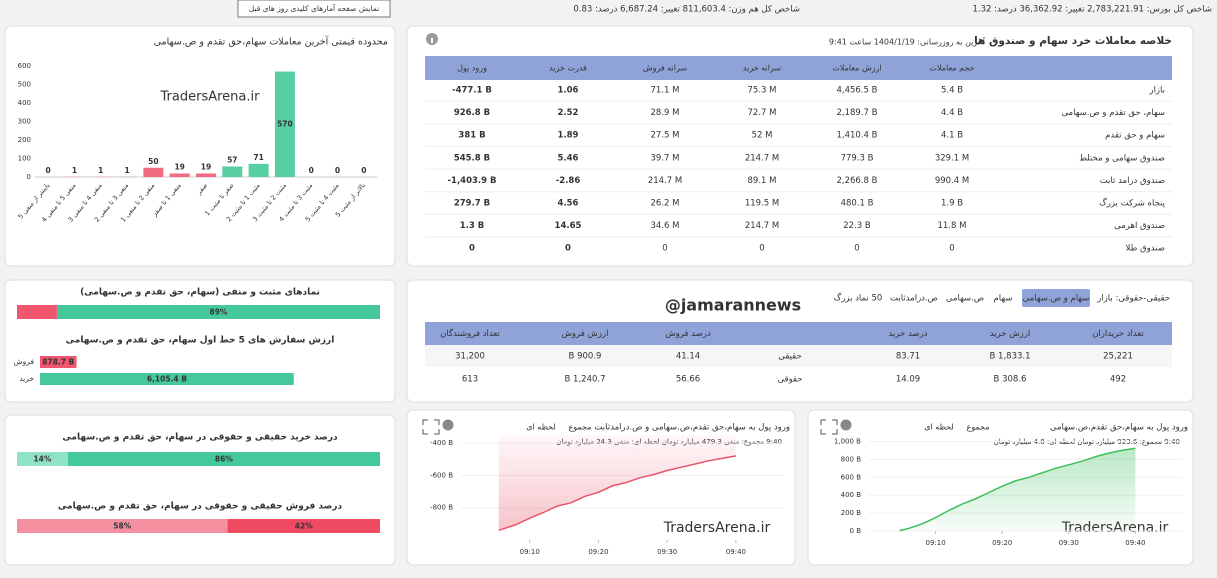 Image resolution: width=1217 pixels, height=578 pixels. I want to click on row-background, so click(798, 379).